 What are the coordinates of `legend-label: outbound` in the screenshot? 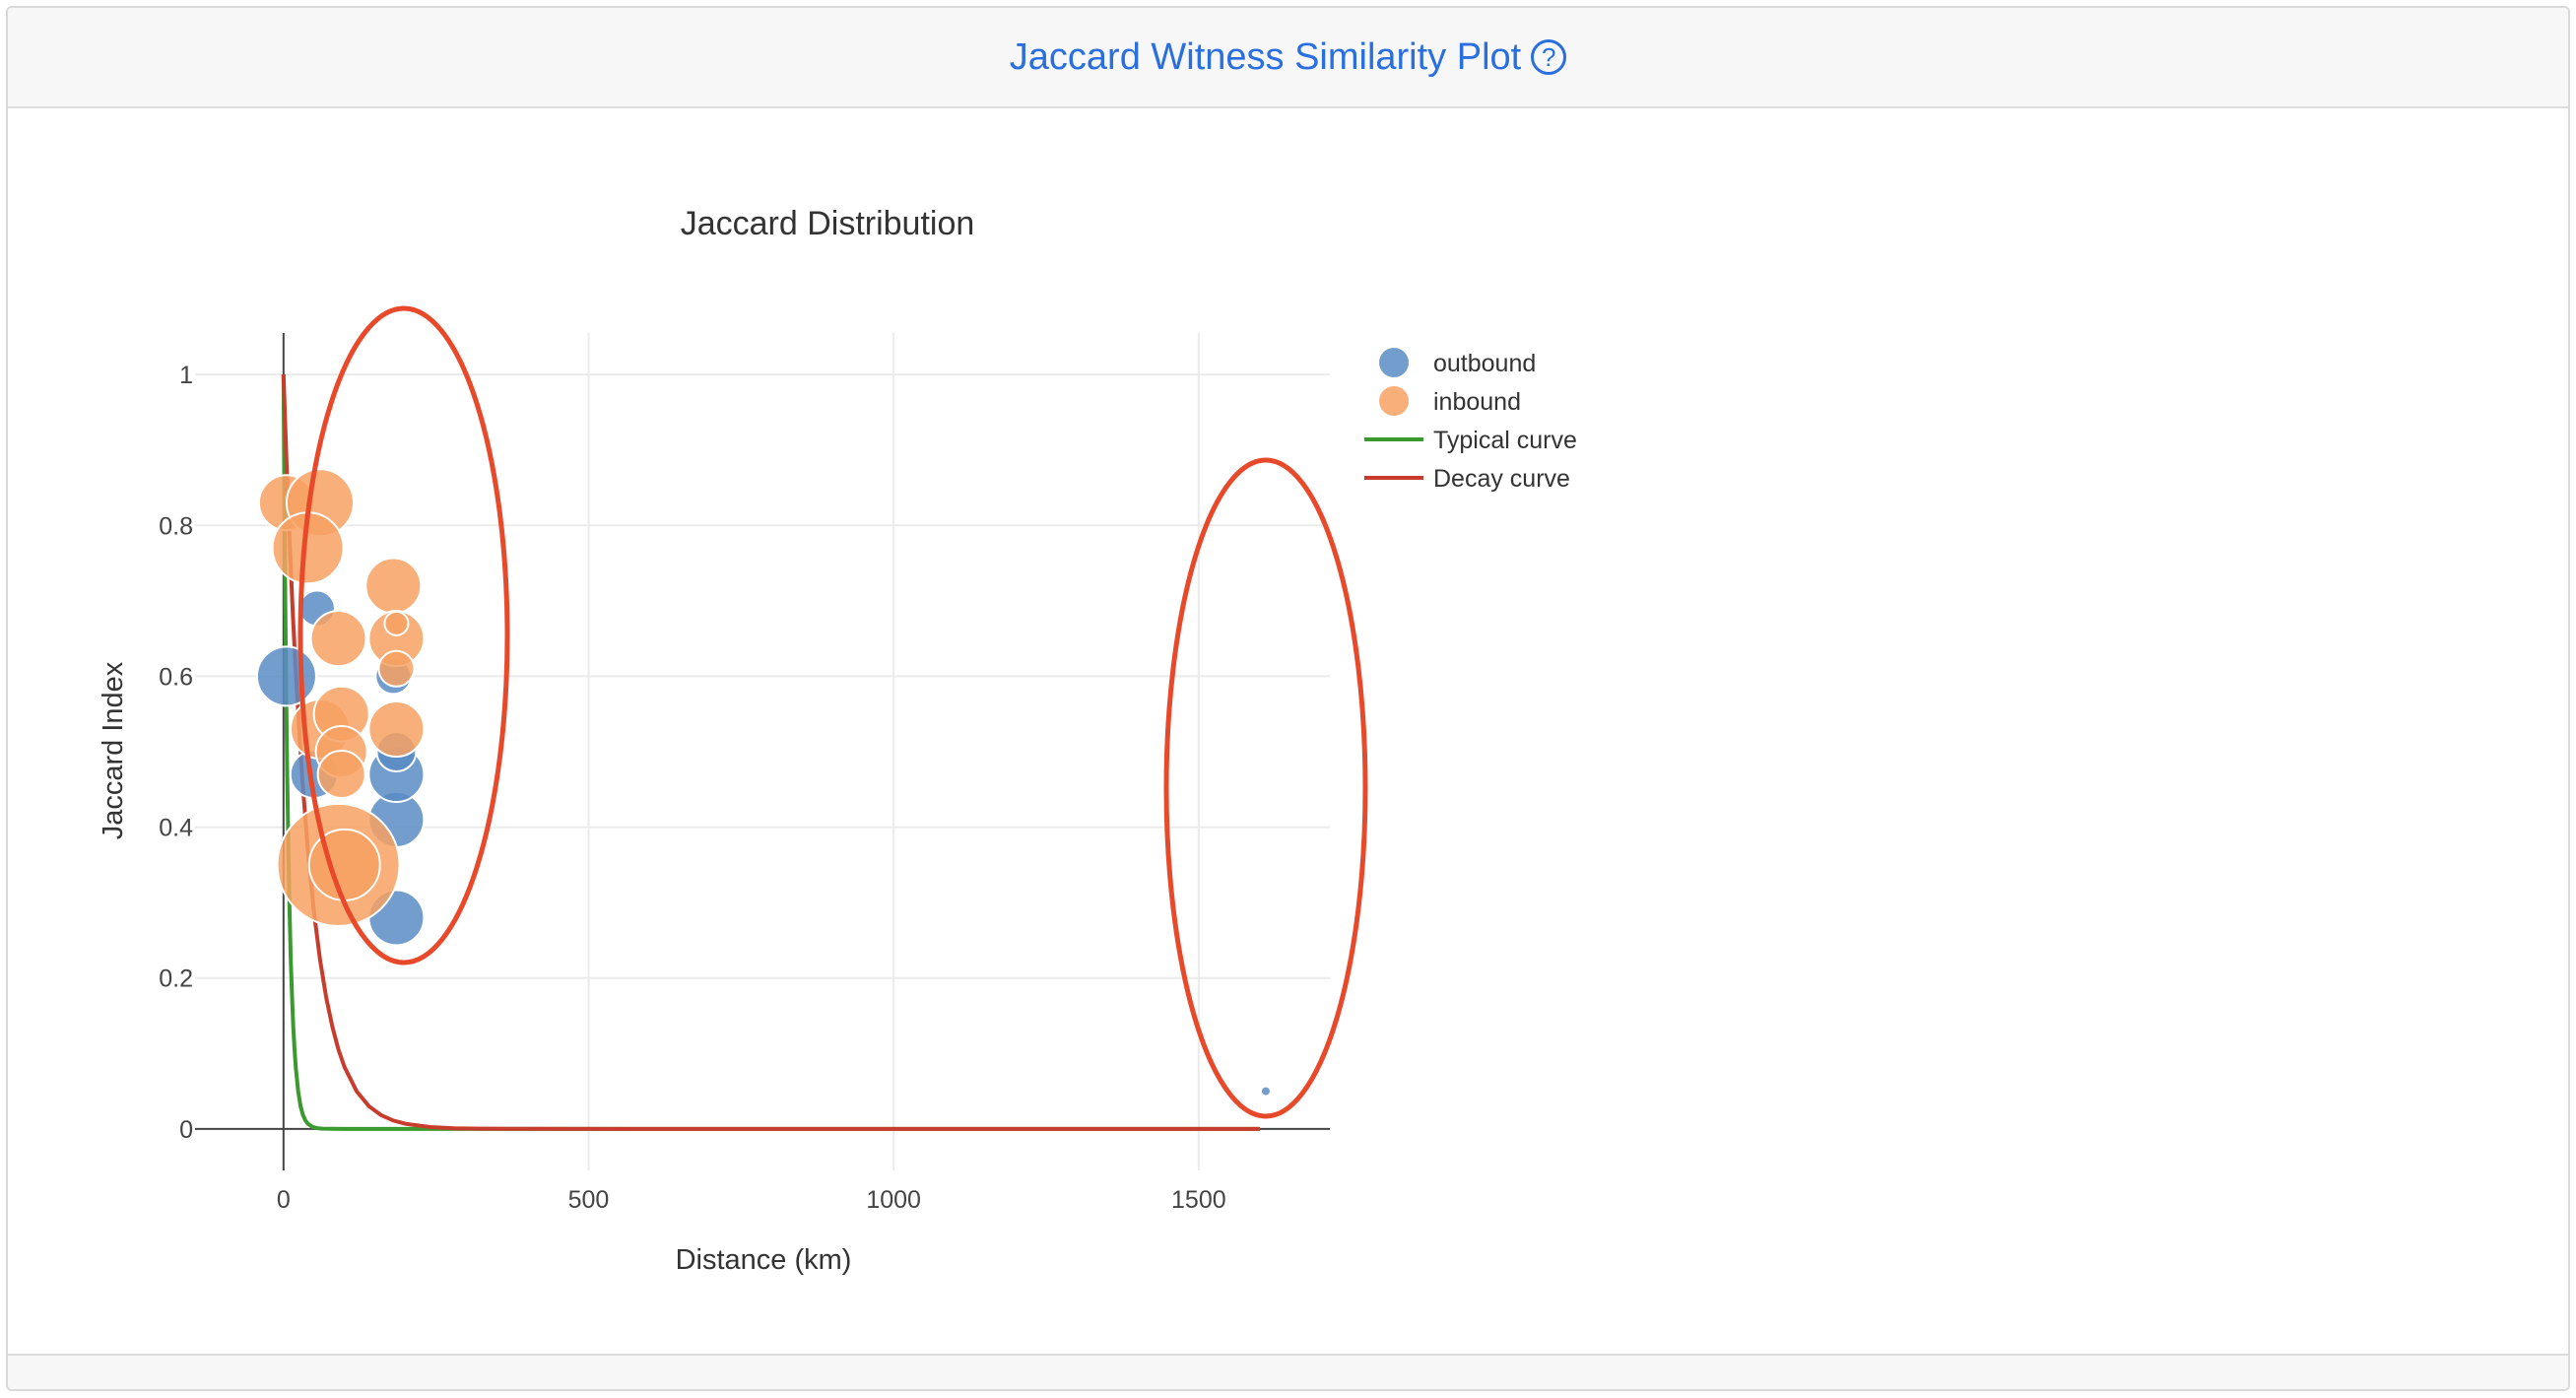 It's located at (1485, 363).